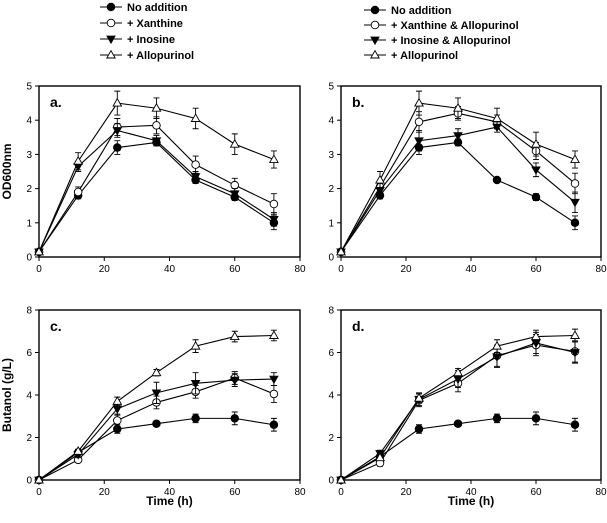 The height and width of the screenshot is (523, 607). What do you see at coordinates (7, 395) in the screenshot?
I see `y-axis-title: Butanol (g/L)` at bounding box center [7, 395].